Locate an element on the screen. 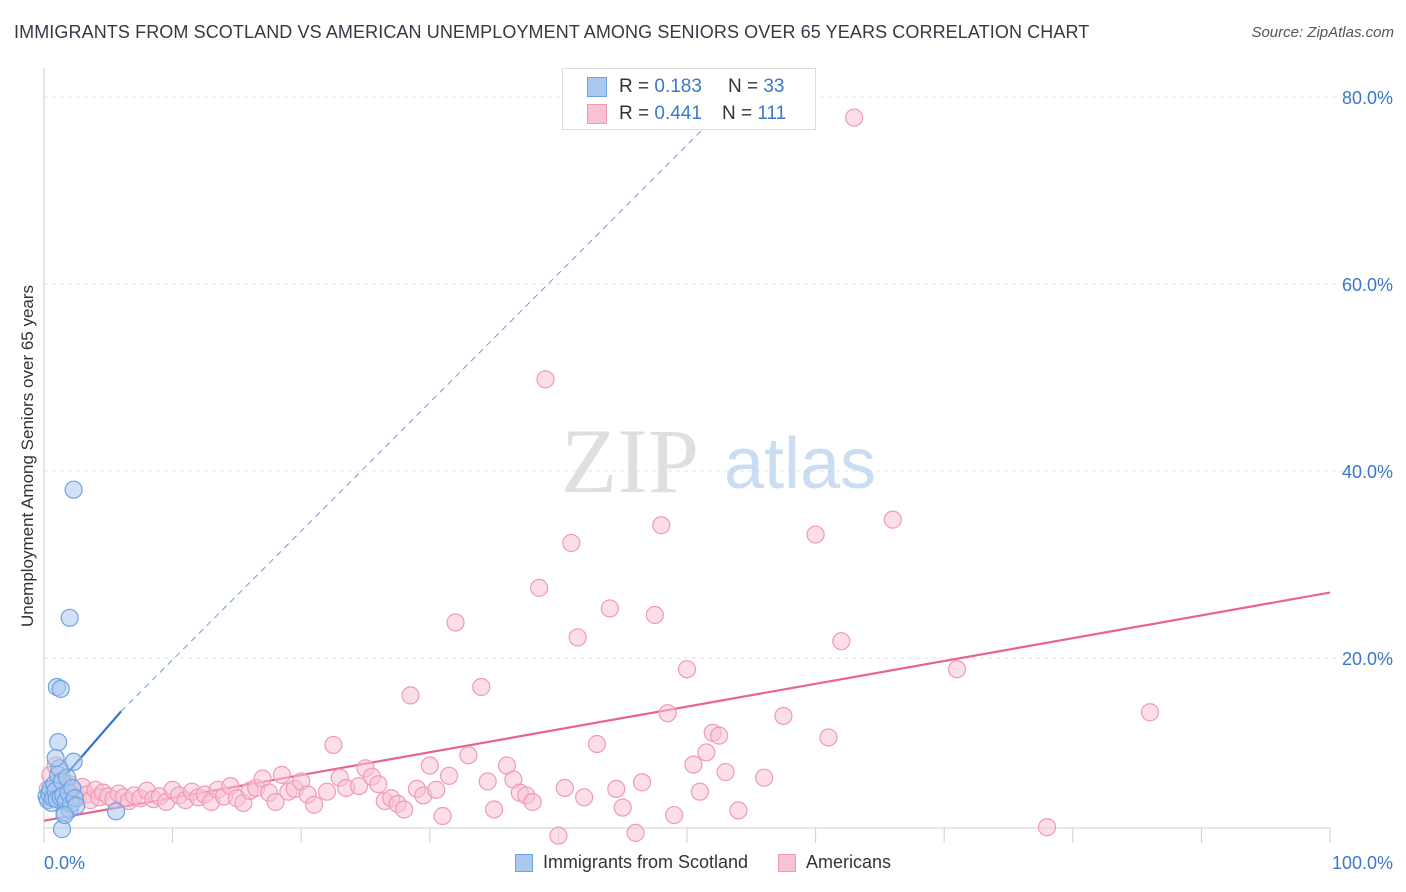  legend-n-value: 33 is located at coordinates (774, 86).